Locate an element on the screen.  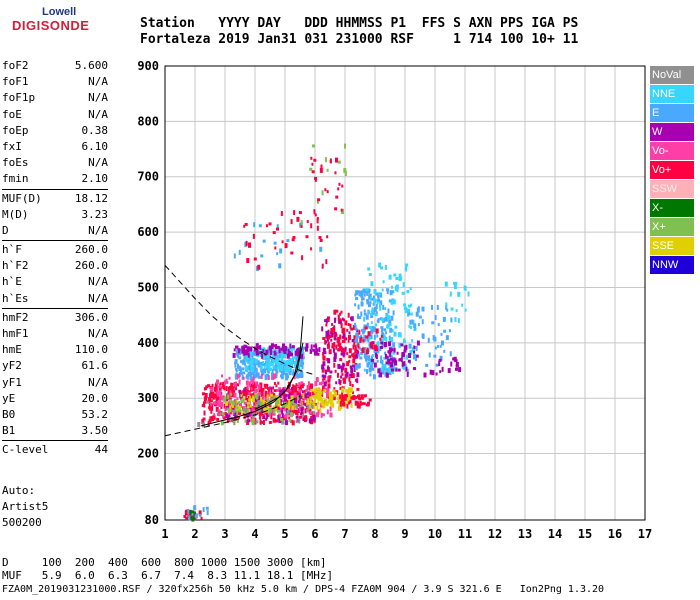
param-row: C-level 44 is located at coordinates (55, 450).